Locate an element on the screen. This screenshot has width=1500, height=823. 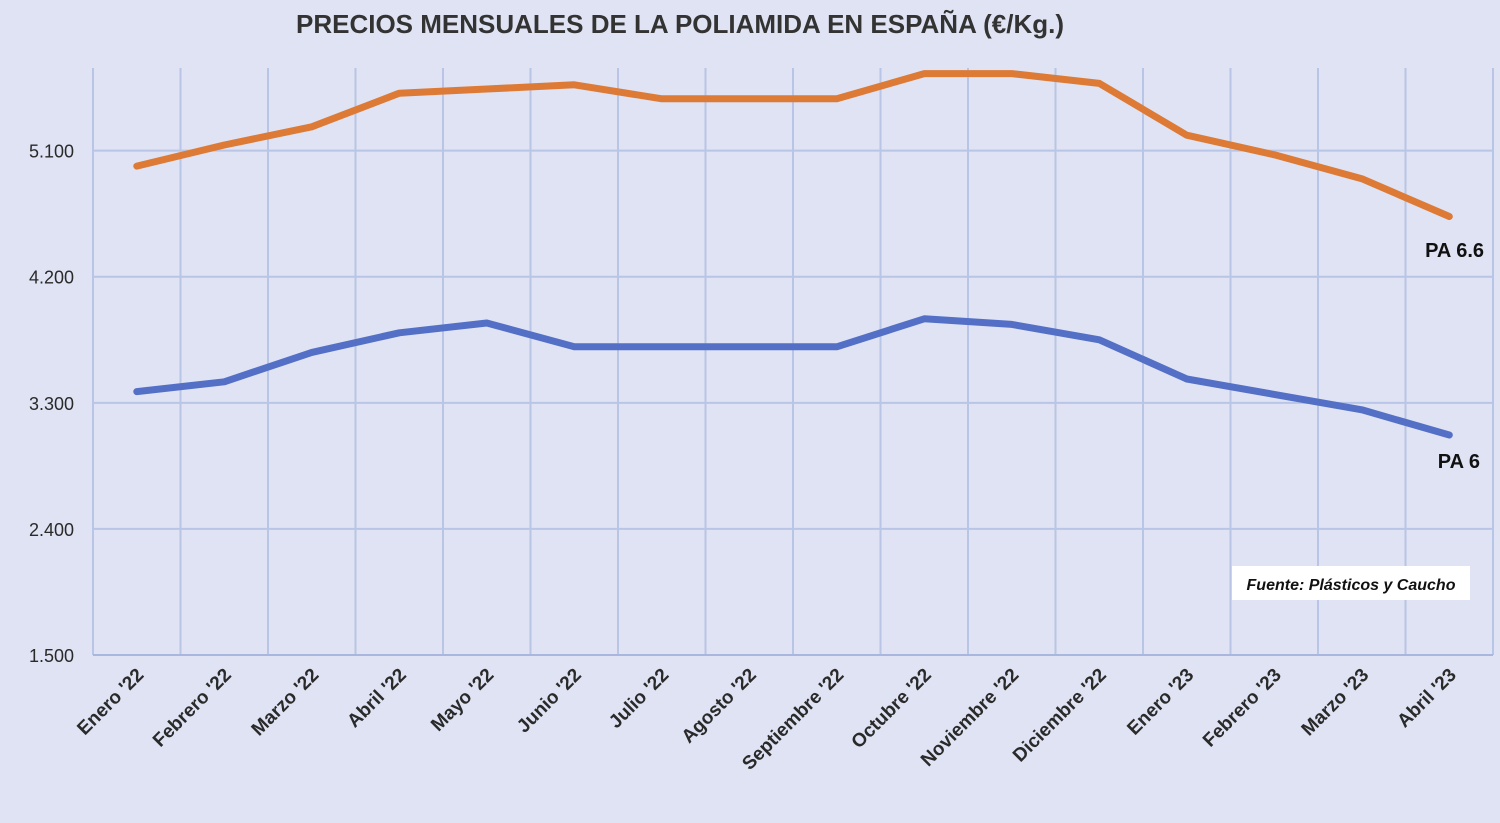
x-tick-label: Octubre '22 is located at coordinates (892, 709).